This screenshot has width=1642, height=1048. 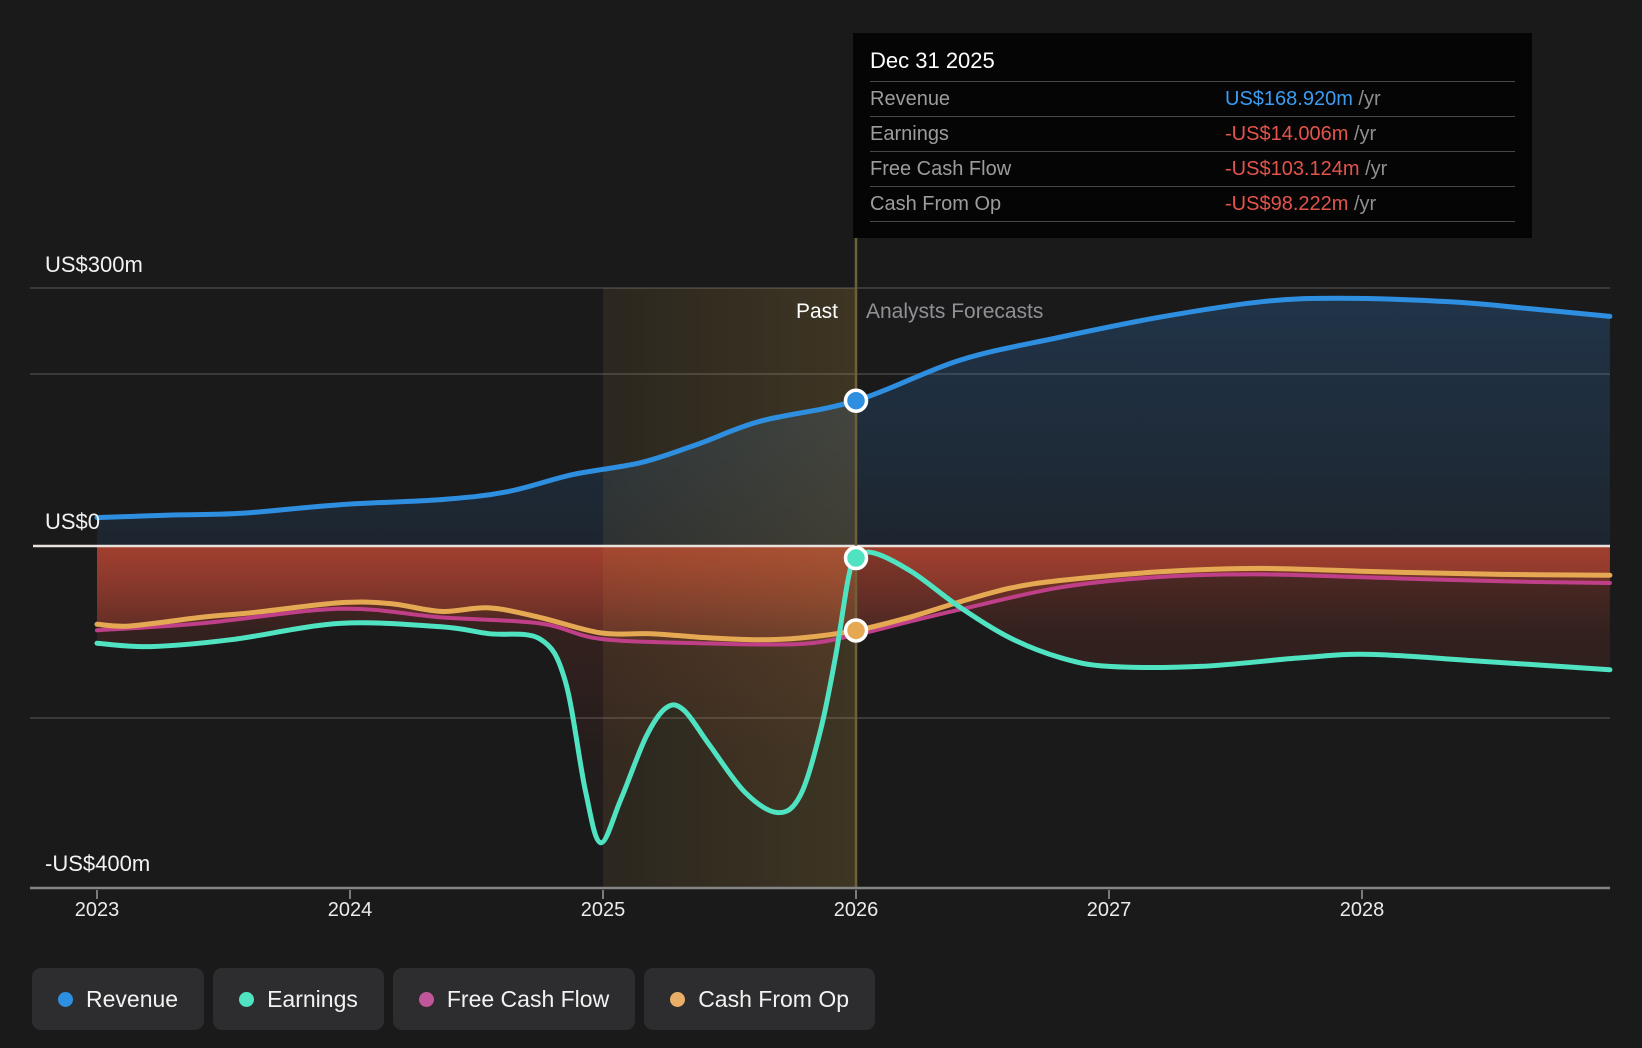 I want to click on tooltip-row-revenue: Revenue US$168.920m /yr, so click(x=1192, y=98).